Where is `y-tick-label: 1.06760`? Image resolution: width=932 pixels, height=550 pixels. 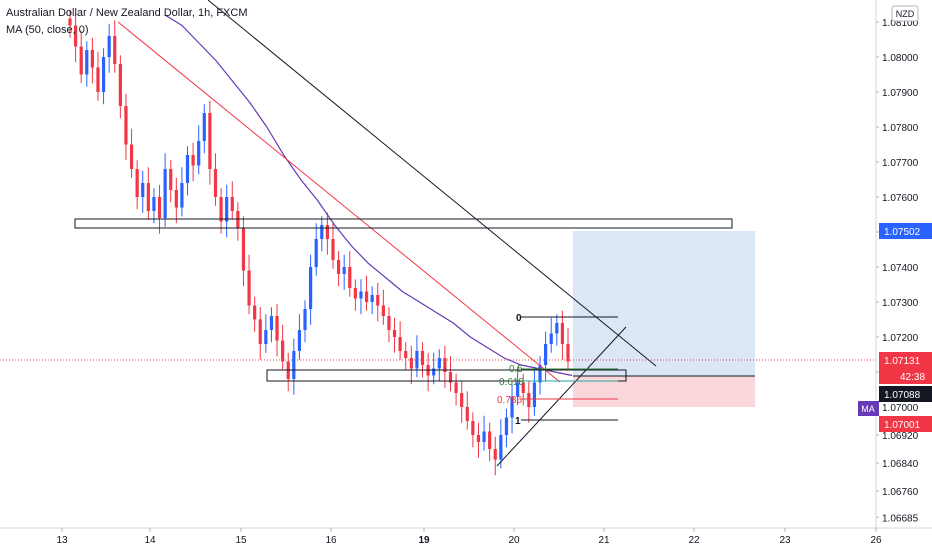 y-tick-label: 1.06760 is located at coordinates (900, 492).